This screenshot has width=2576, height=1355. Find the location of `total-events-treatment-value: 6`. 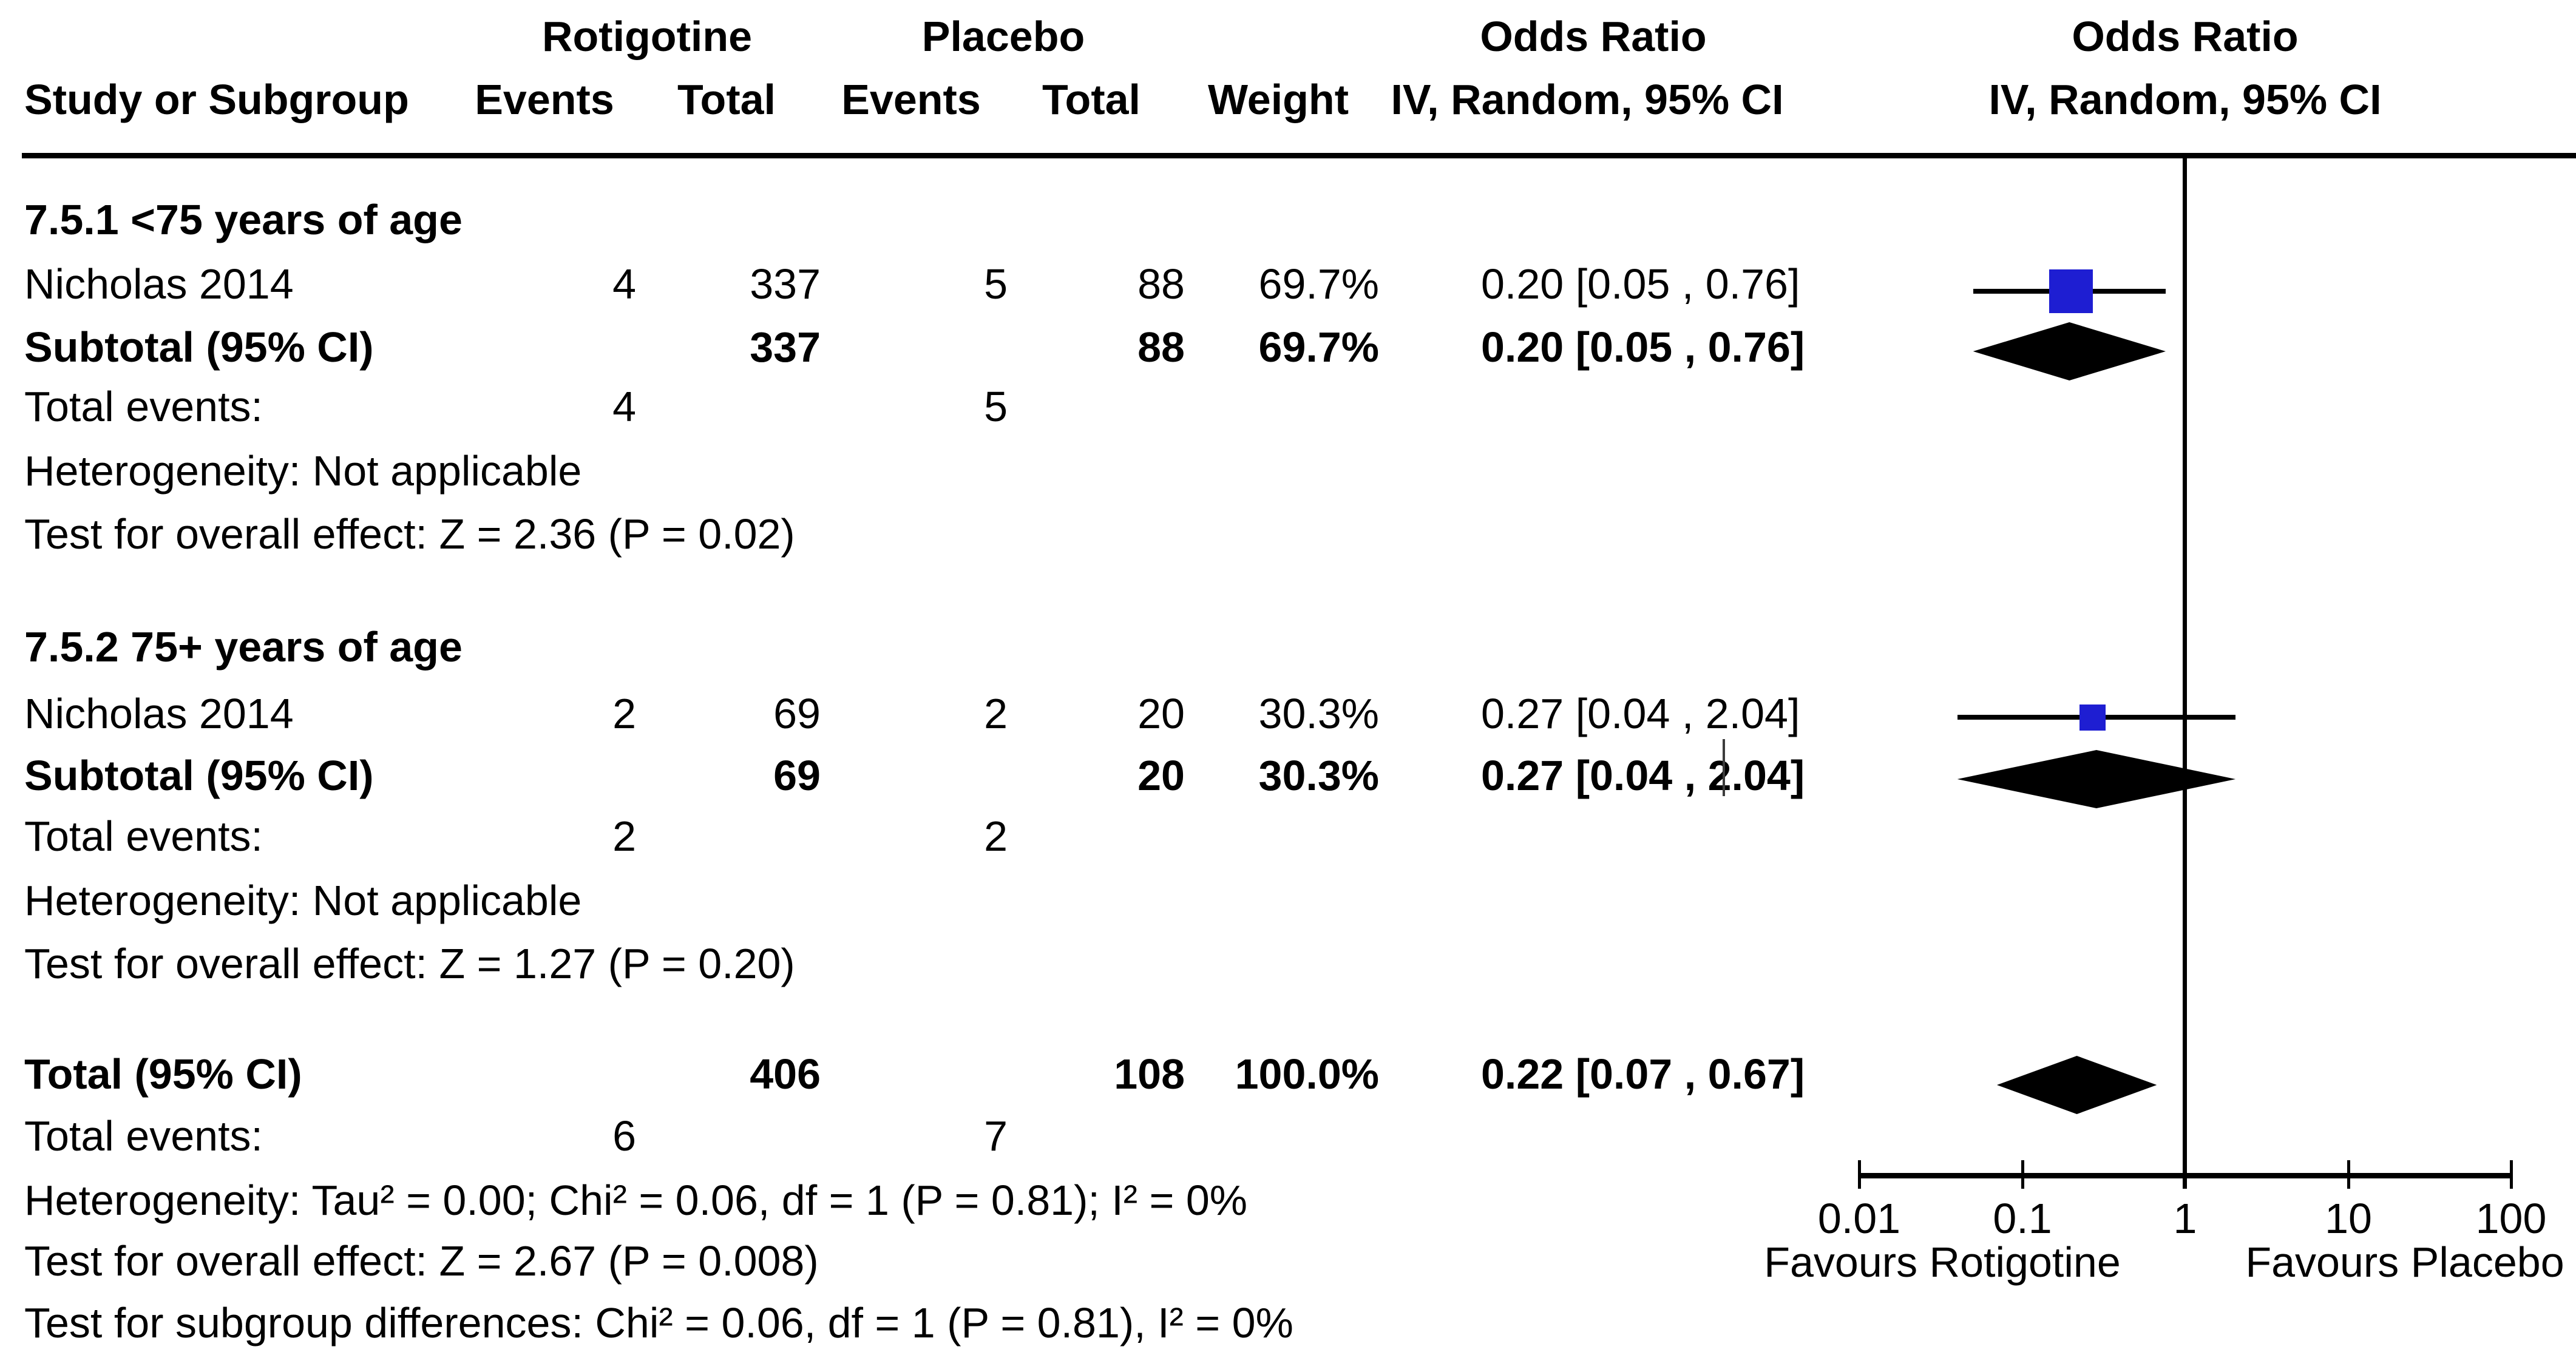

total-events-treatment-value: 6 is located at coordinates (624, 1136).